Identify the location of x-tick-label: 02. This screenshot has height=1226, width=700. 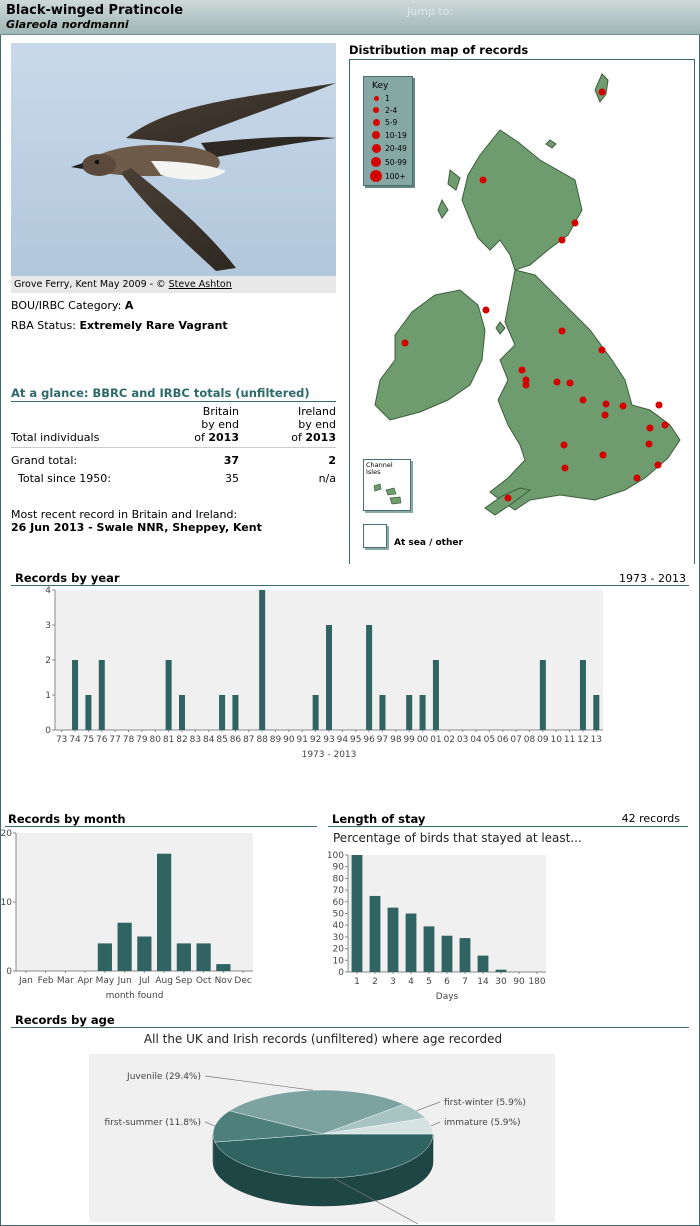
(449, 740).